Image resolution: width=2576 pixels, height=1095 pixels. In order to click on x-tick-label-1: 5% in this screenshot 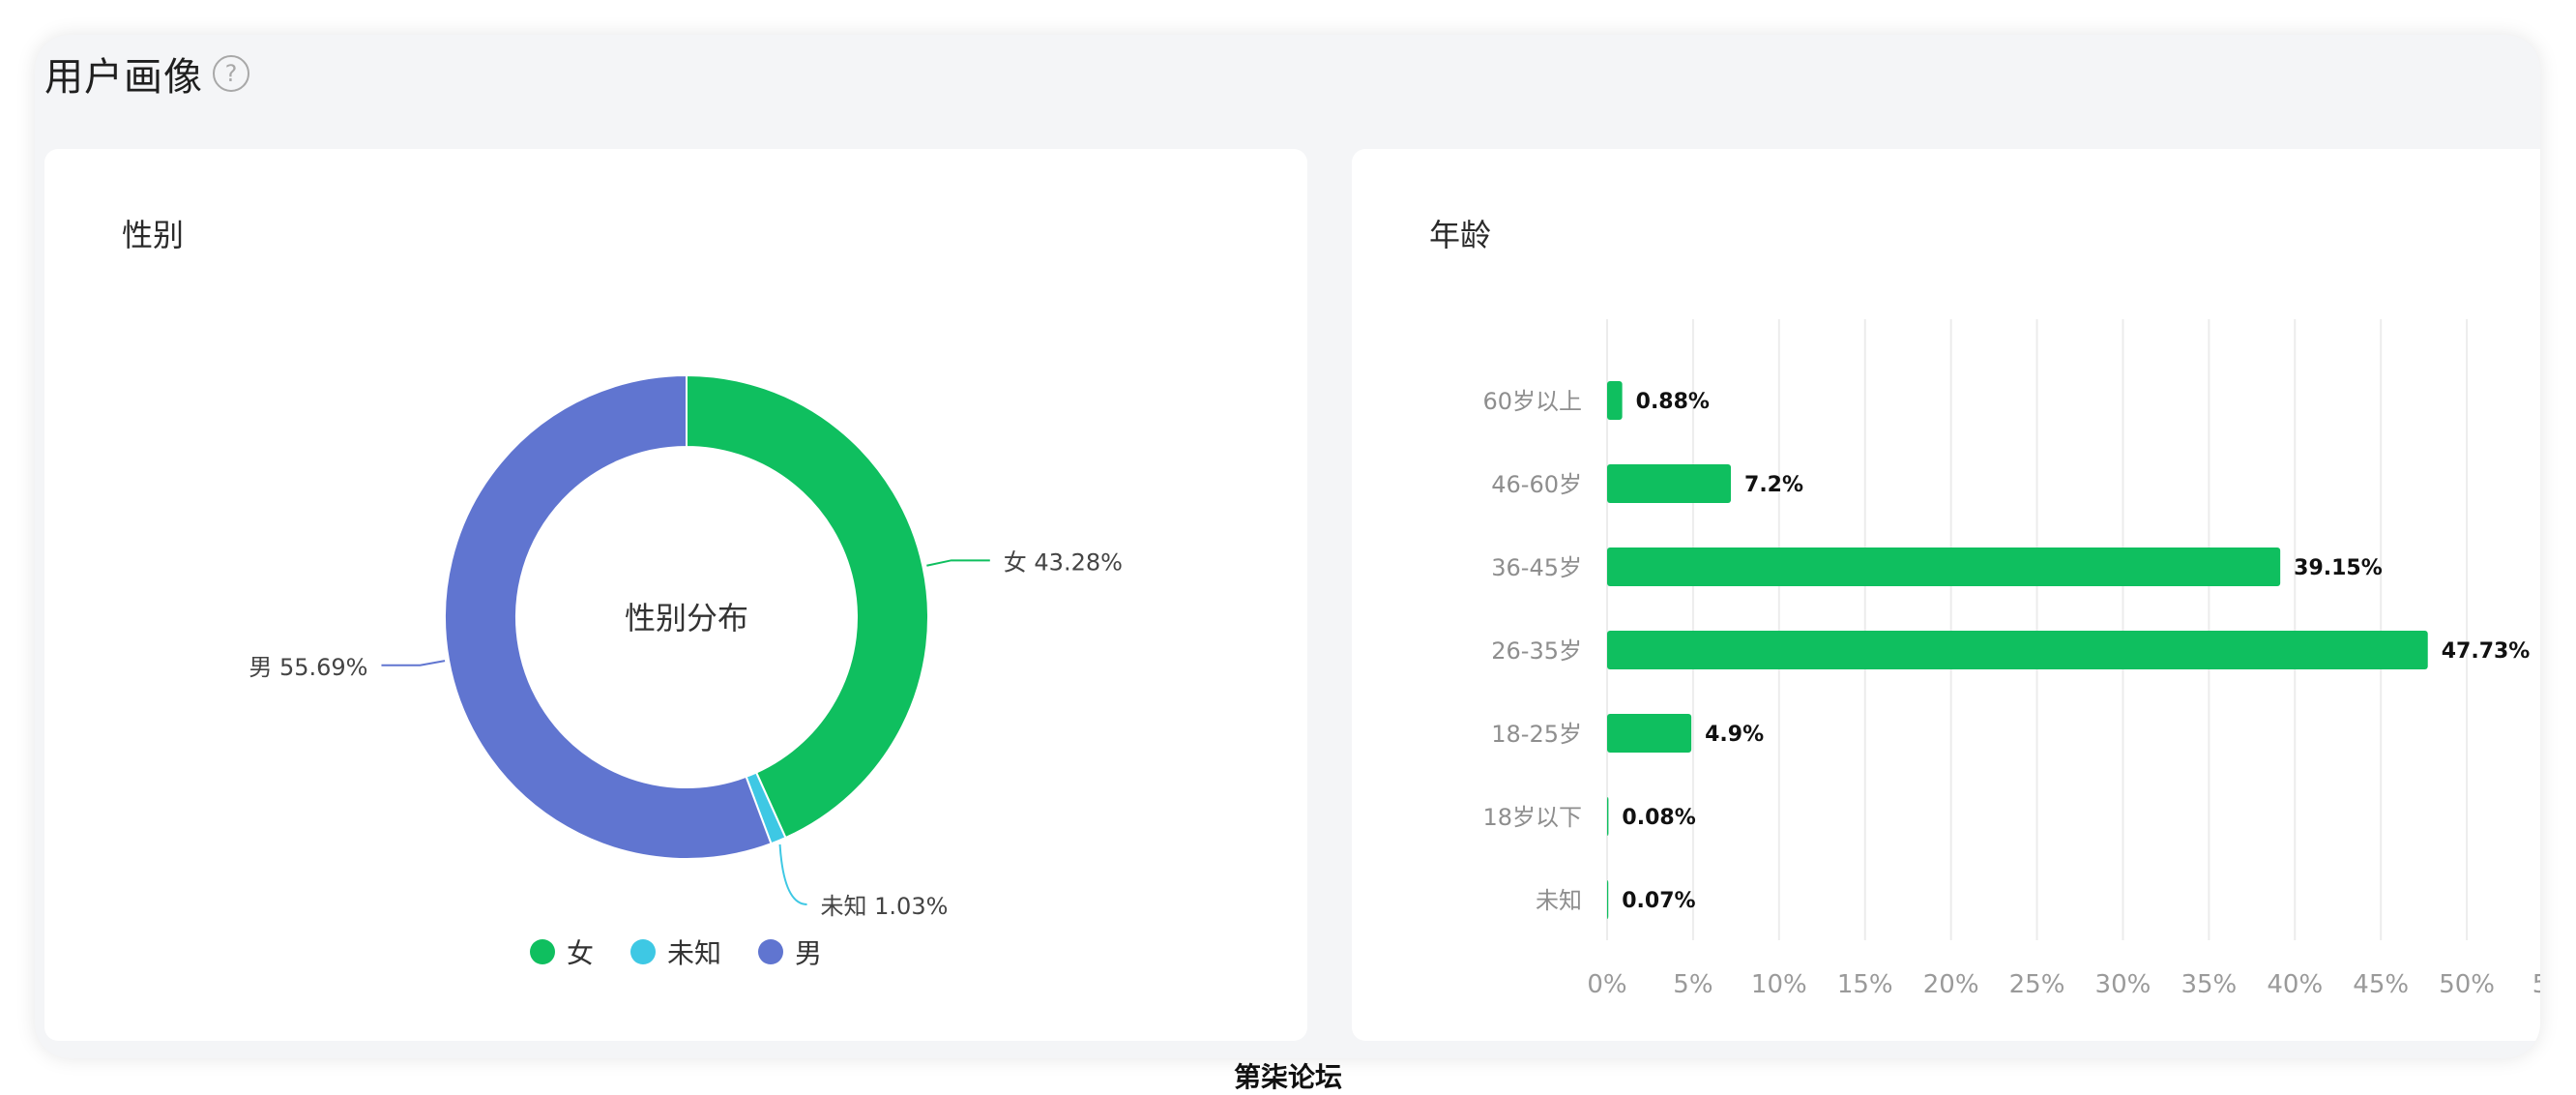, I will do `click(1692, 984)`.